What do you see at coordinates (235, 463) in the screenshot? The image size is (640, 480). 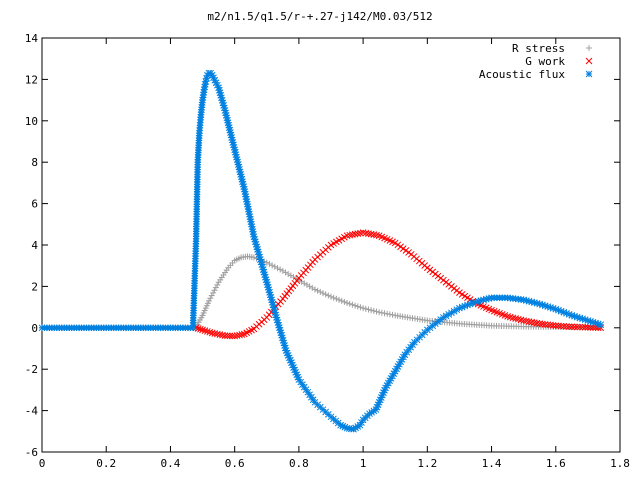 I see `x-tick-label: 0.6` at bounding box center [235, 463].